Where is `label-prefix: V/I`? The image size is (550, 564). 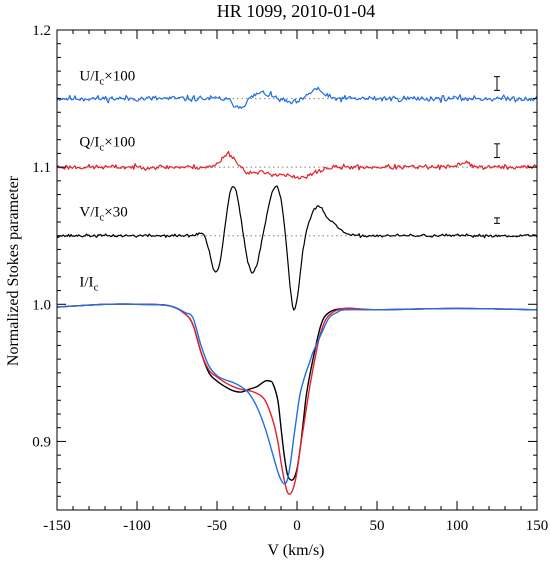
label-prefix: V/I is located at coordinates (89, 213).